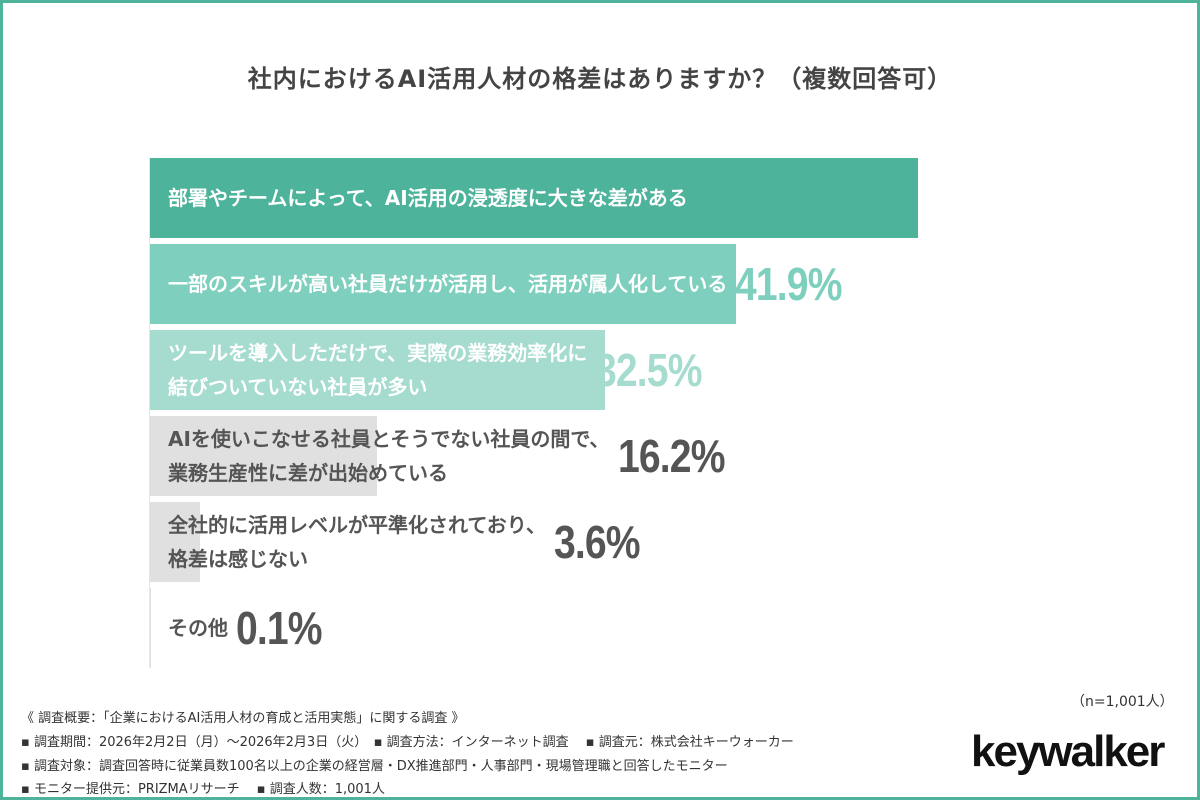 This screenshot has width=1200, height=800. Describe the element at coordinates (378, 353) in the screenshot. I see `category-label-line: ツールを導入しただけで、実際の業務効率化に` at that location.